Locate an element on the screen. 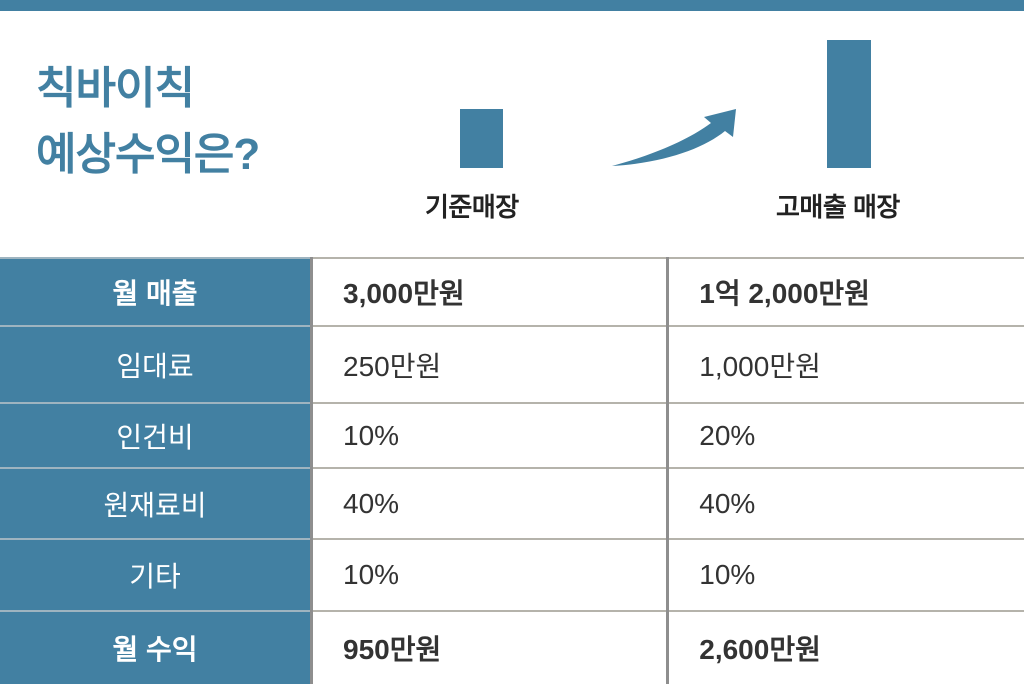 The height and width of the screenshot is (684, 1024). table-row-labor: 인건비 10% 20% is located at coordinates (512, 435).